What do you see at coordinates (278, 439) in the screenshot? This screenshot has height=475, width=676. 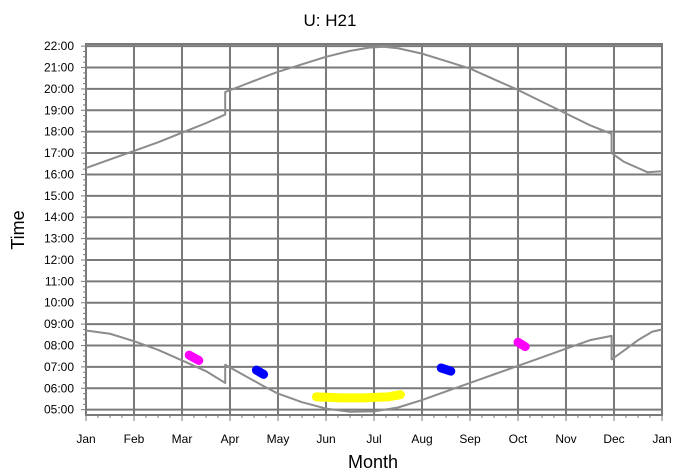 I see `x-tick-label: May` at bounding box center [278, 439].